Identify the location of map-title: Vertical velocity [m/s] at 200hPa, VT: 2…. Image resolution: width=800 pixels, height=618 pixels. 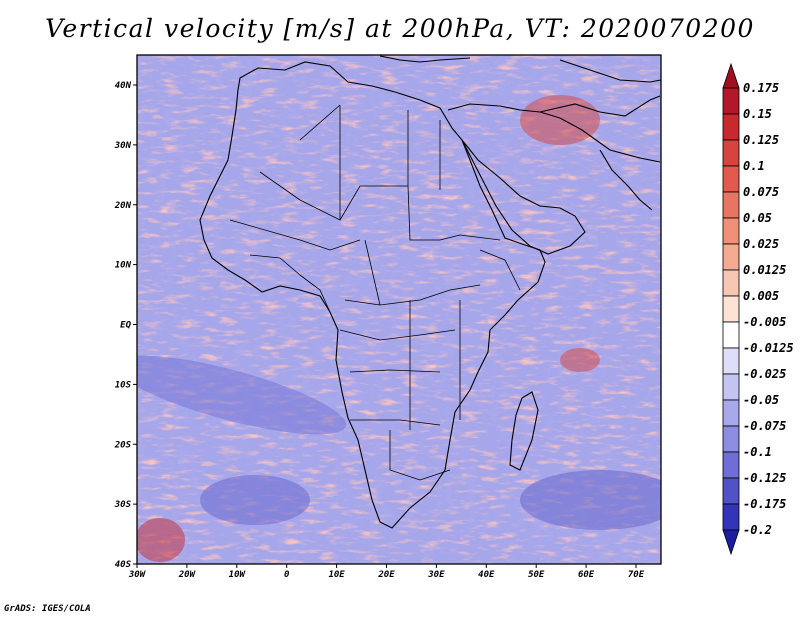
(400, 28).